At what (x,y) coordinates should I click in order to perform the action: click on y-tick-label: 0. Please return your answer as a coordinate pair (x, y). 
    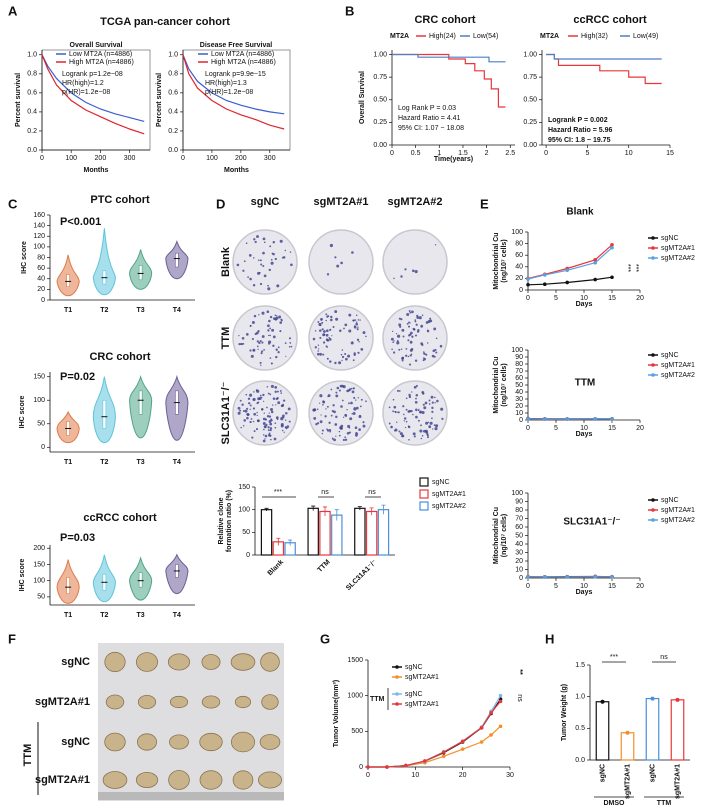
    Looking at the image, I should click on (248, 555).